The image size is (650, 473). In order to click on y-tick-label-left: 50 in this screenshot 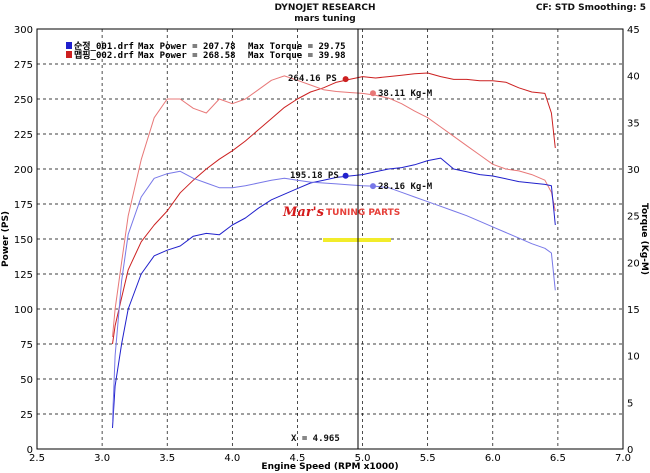, I will do `click(26, 380)`.